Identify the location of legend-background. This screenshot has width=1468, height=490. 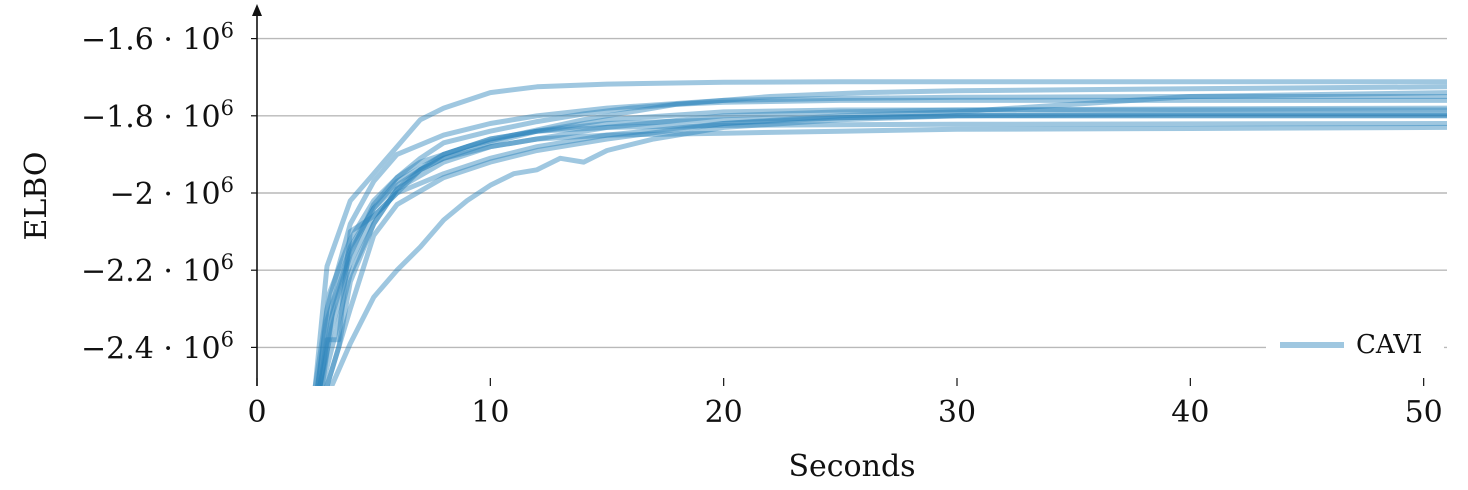
(1355, 343).